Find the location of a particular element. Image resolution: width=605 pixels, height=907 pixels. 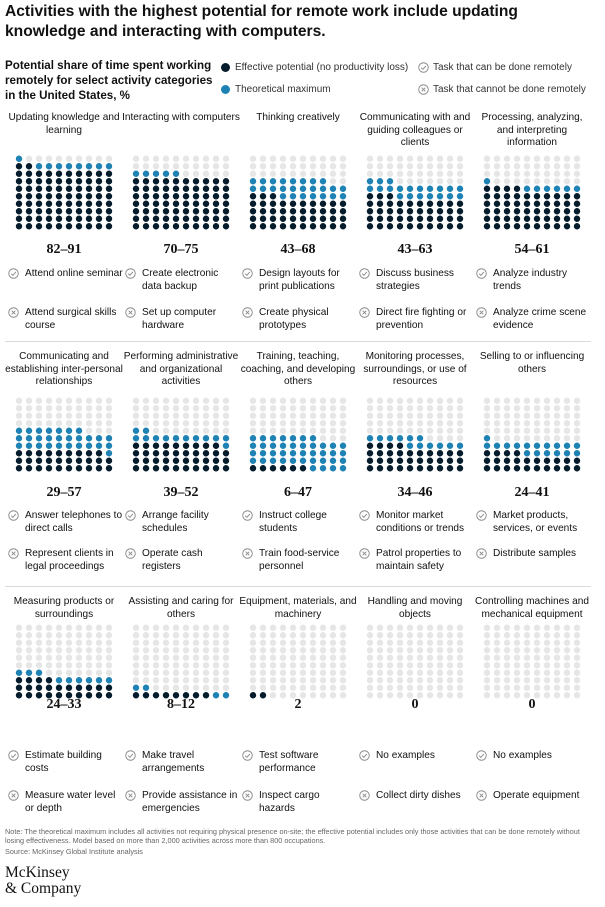

example-text: Make travel arrangements is located at coordinates (173, 762).